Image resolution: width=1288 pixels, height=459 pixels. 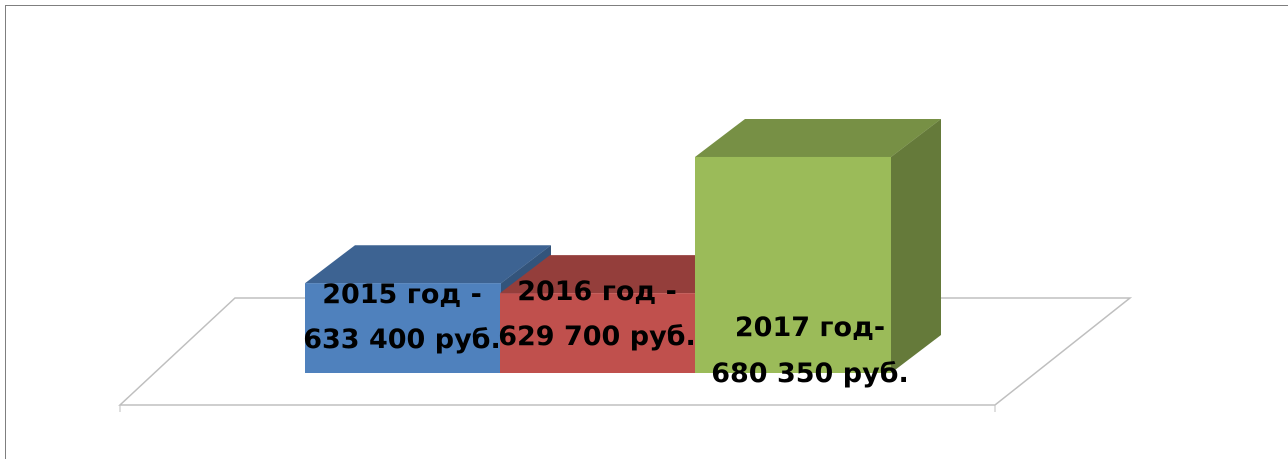 What do you see at coordinates (597, 314) in the screenshot?
I see `data-label: 2016 год - 629 700 руб.` at bounding box center [597, 314].